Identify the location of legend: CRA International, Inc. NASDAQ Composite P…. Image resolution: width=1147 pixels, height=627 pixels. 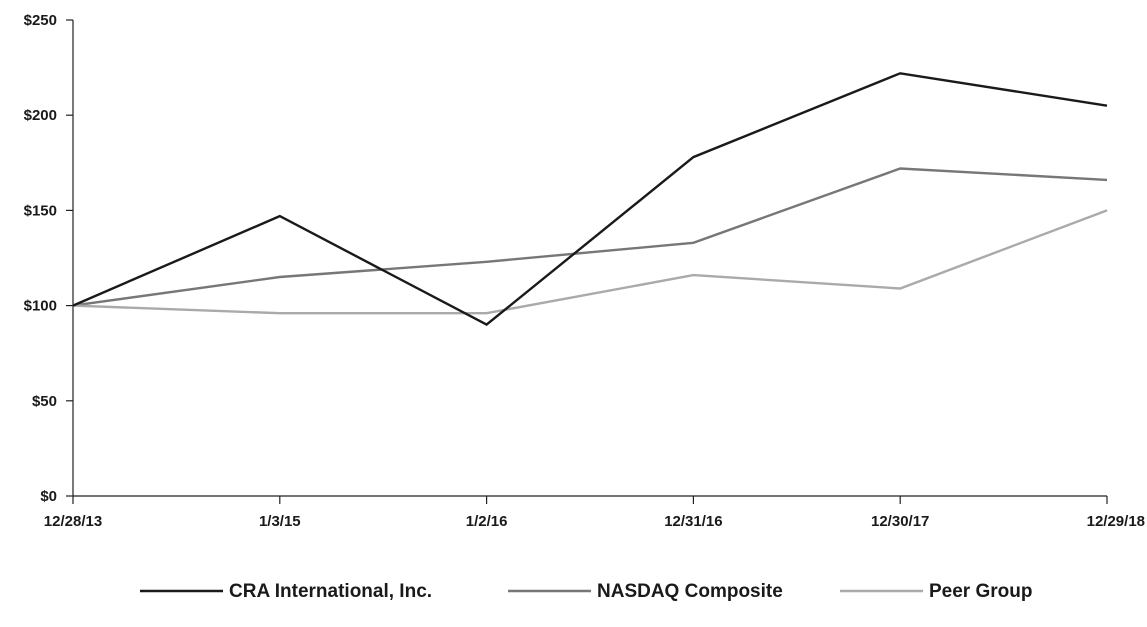
(586, 591).